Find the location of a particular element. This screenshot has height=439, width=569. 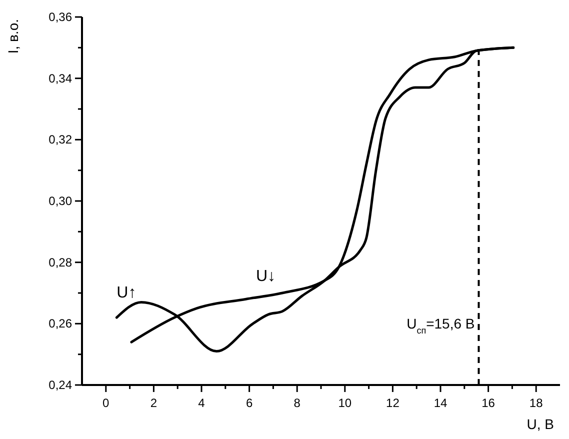

x-tick-label: 6 is located at coordinates (249, 403).